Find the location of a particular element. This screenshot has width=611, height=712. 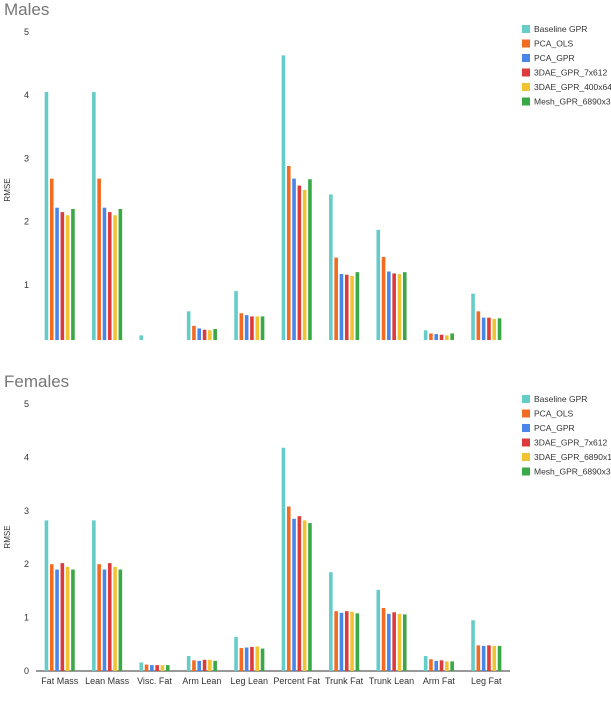

y-tick-label: 3 is located at coordinates (26, 511).